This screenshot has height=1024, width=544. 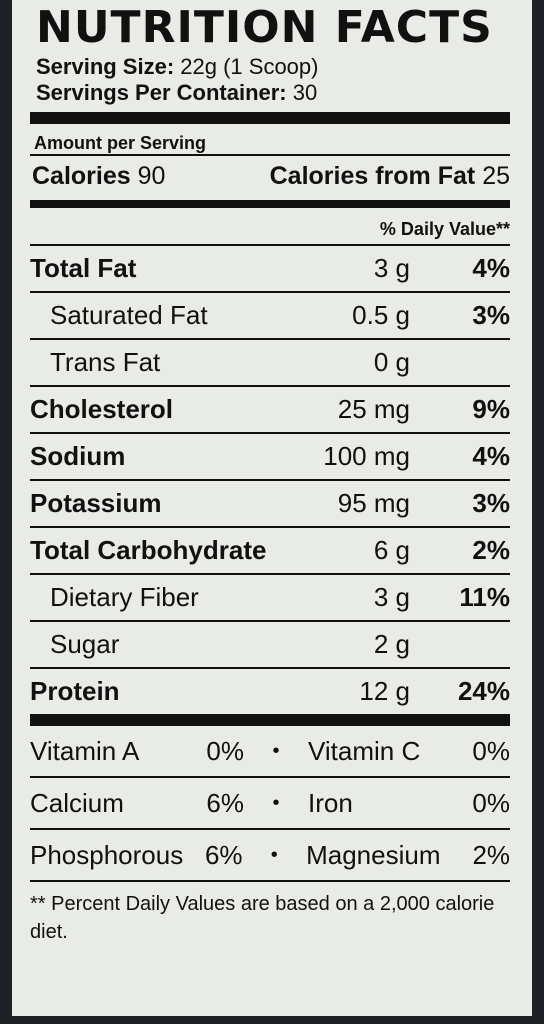 What do you see at coordinates (491, 854) in the screenshot?
I see `vitamin-percent: 2%` at bounding box center [491, 854].